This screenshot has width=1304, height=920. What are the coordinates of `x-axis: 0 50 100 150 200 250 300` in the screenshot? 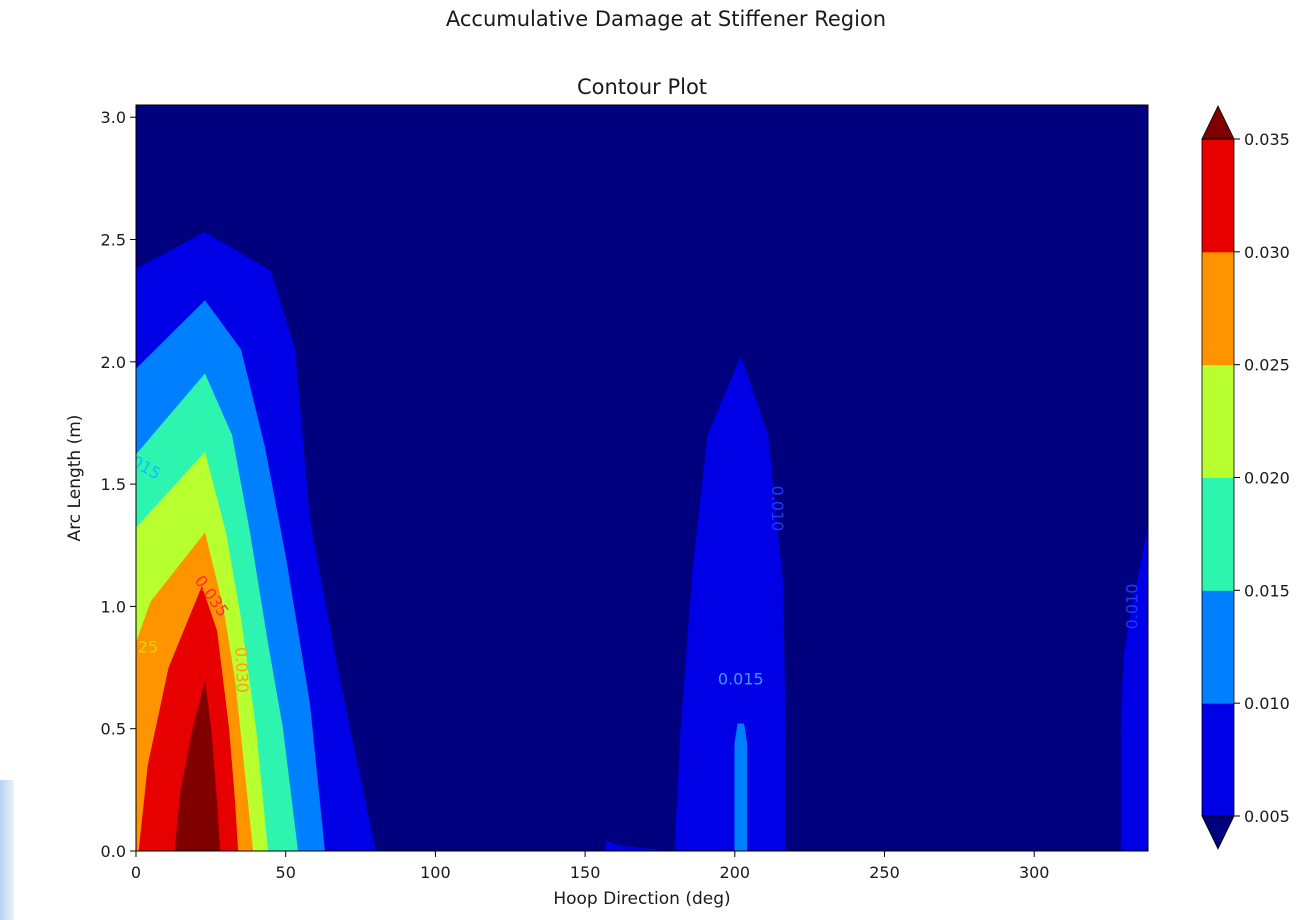 It's located at (590, 866).